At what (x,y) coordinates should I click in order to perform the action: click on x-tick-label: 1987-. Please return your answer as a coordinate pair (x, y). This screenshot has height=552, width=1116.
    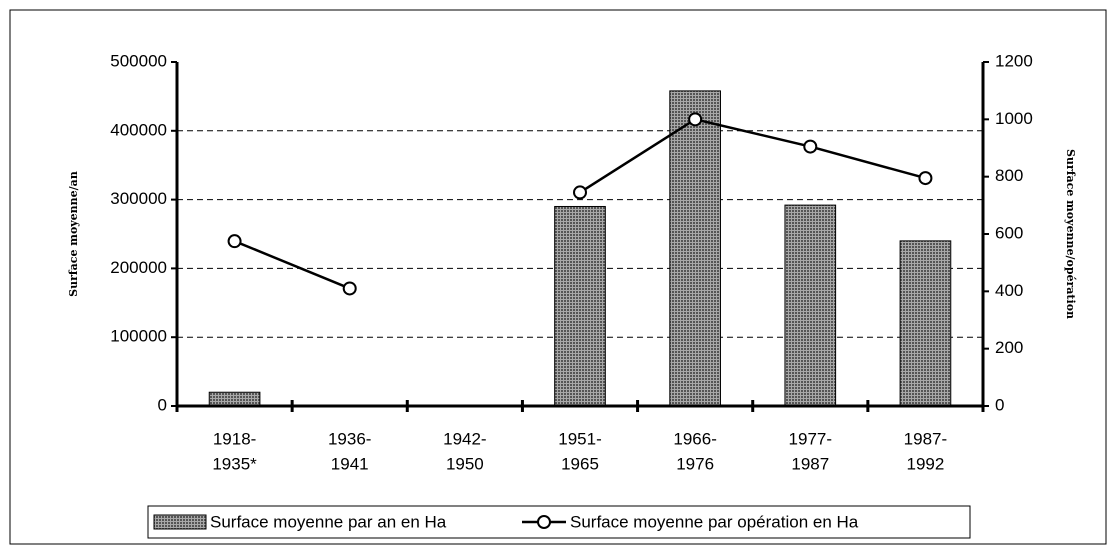
    Looking at the image, I should click on (925, 438).